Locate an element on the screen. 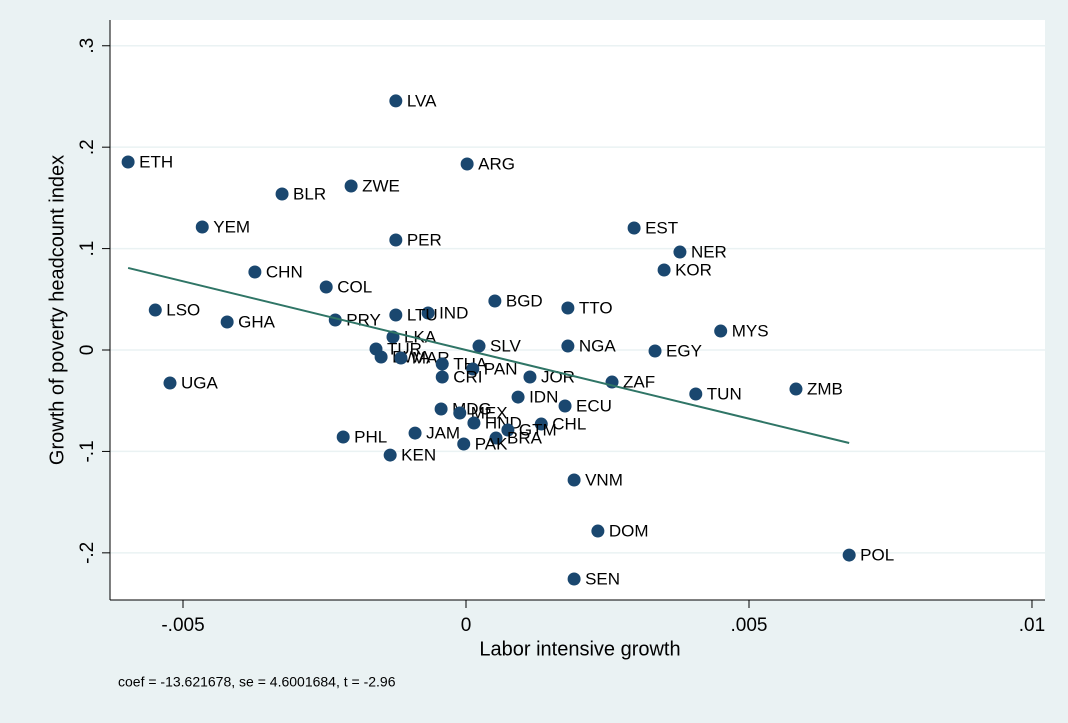  point-label: VNM is located at coordinates (604, 480).